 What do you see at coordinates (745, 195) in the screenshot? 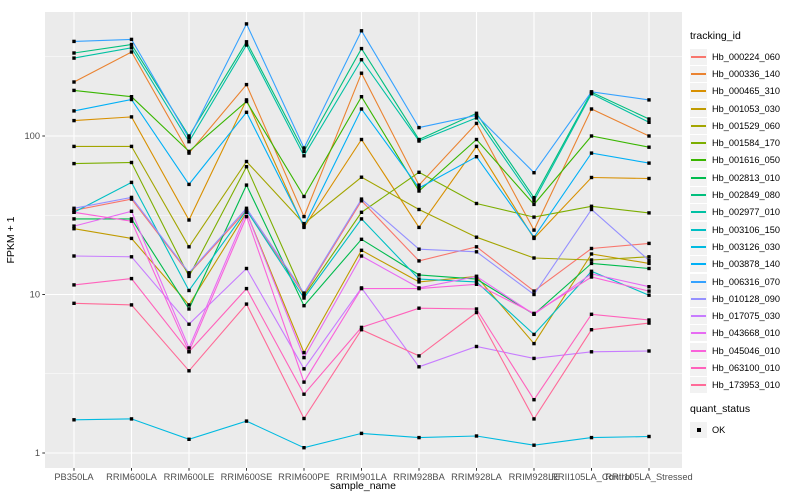
I see `legend-item-Hb_002849_080: Hb_002849_080` at bounding box center [745, 195].